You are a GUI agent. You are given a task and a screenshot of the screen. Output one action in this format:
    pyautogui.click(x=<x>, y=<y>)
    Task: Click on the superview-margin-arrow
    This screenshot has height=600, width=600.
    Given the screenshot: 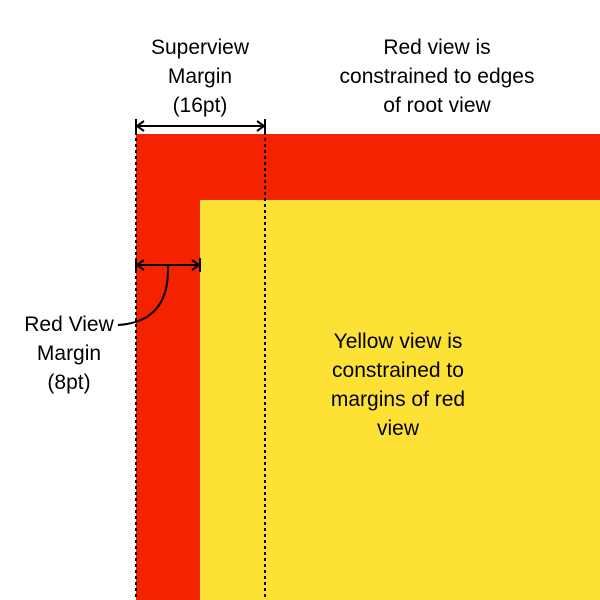 What is the action you would take?
    pyautogui.click(x=200, y=126)
    